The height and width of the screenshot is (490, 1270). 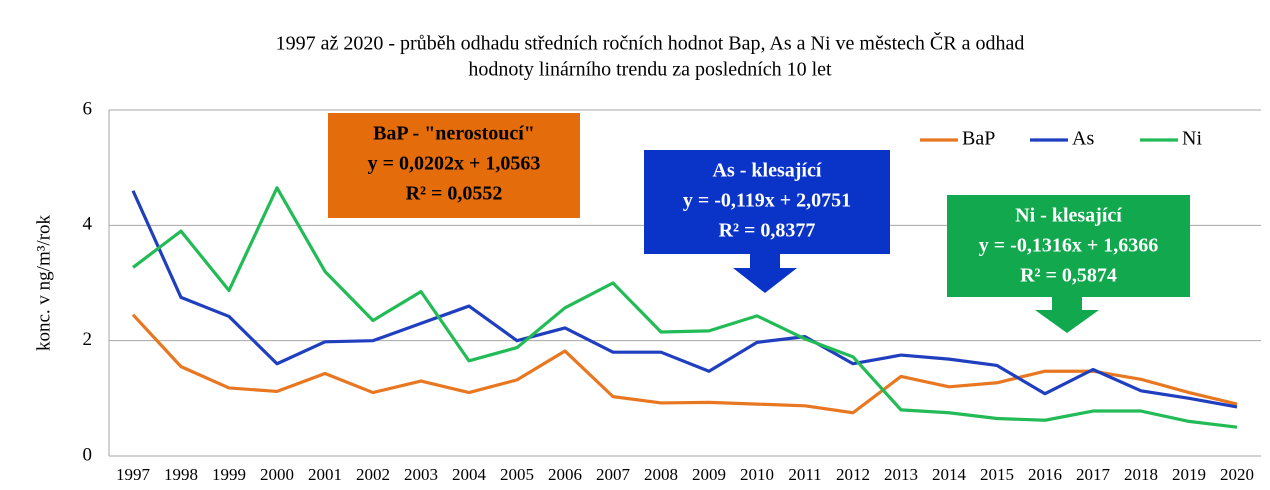 What do you see at coordinates (43, 282) in the screenshot?
I see `y-axis-label: konc. v ng/m³/rok` at bounding box center [43, 282].